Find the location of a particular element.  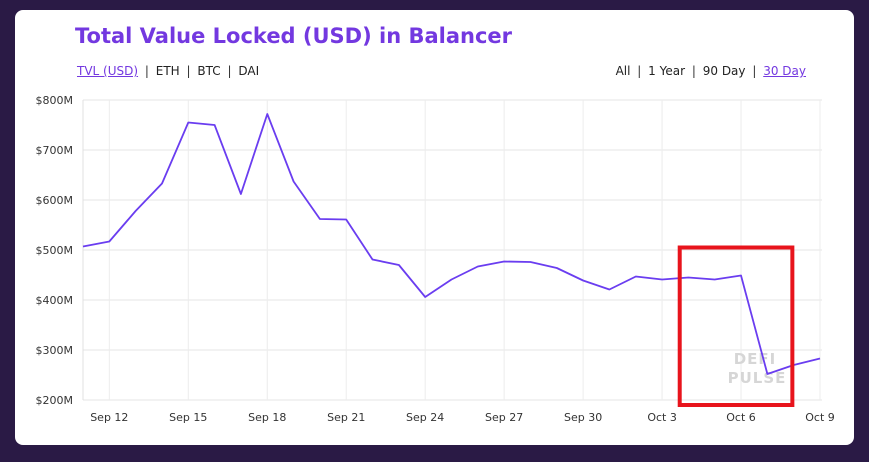

metric-option-eth: ETH is located at coordinates (167, 71).